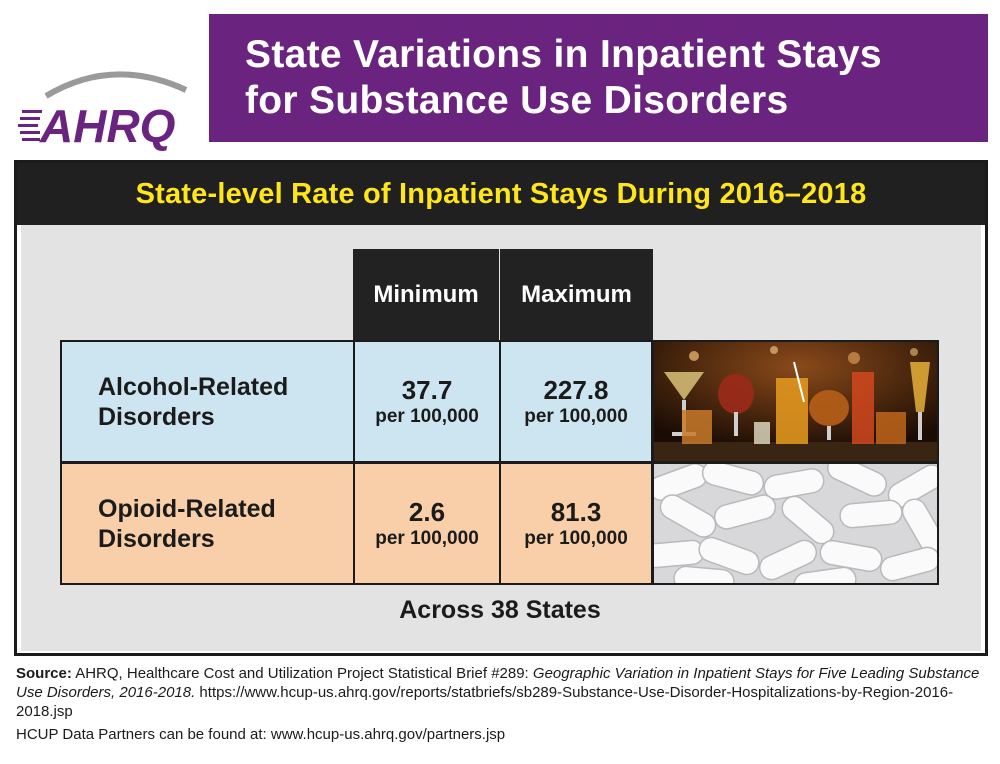 This screenshot has width=1000, height=764. What do you see at coordinates (44, 673) in the screenshot?
I see `source-label: Source:` at bounding box center [44, 673].